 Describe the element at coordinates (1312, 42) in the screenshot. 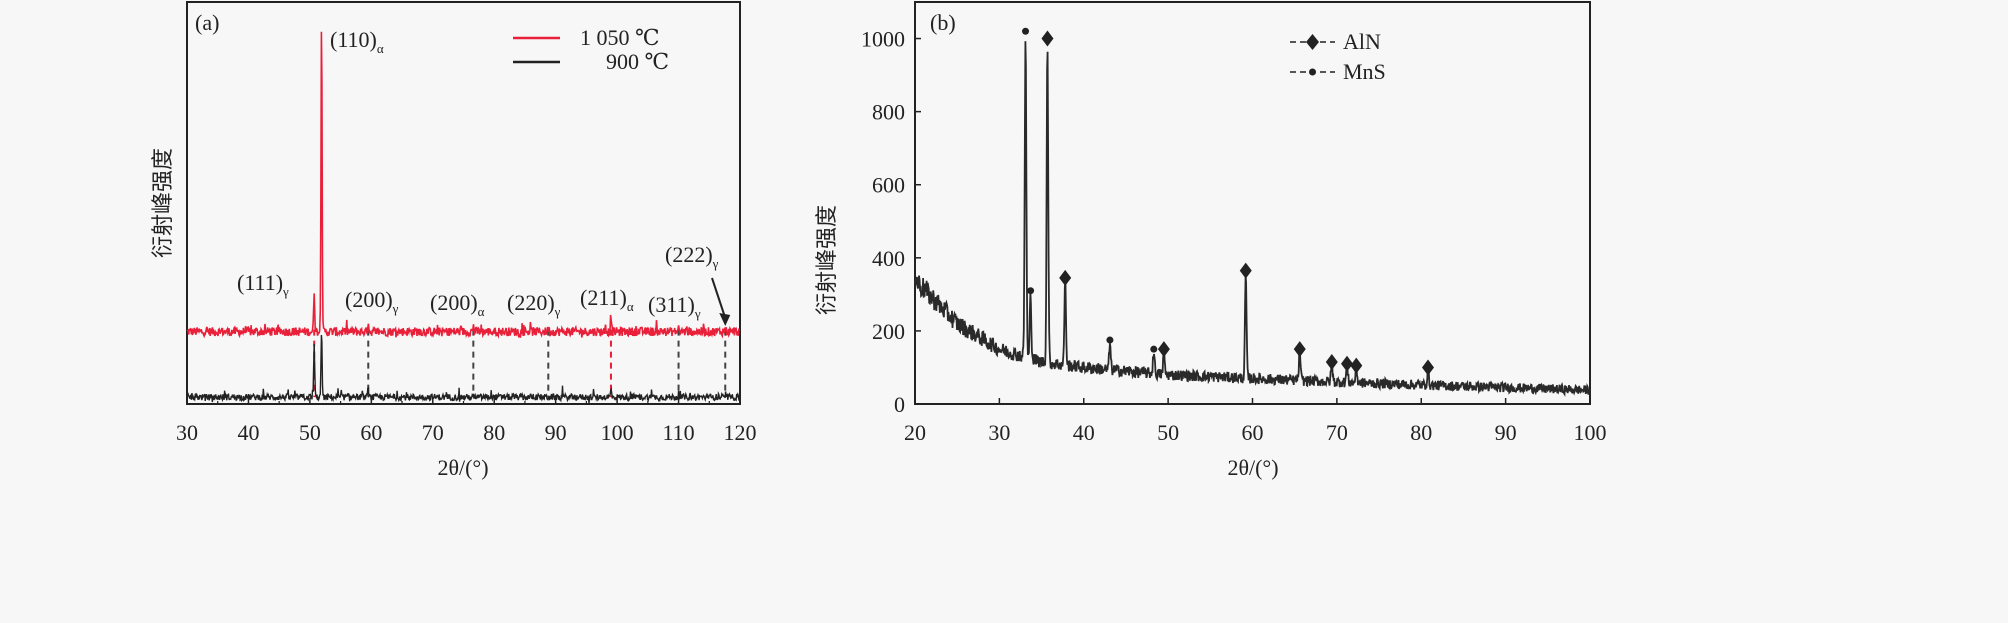

I see `legend-marker-aln` at that location.